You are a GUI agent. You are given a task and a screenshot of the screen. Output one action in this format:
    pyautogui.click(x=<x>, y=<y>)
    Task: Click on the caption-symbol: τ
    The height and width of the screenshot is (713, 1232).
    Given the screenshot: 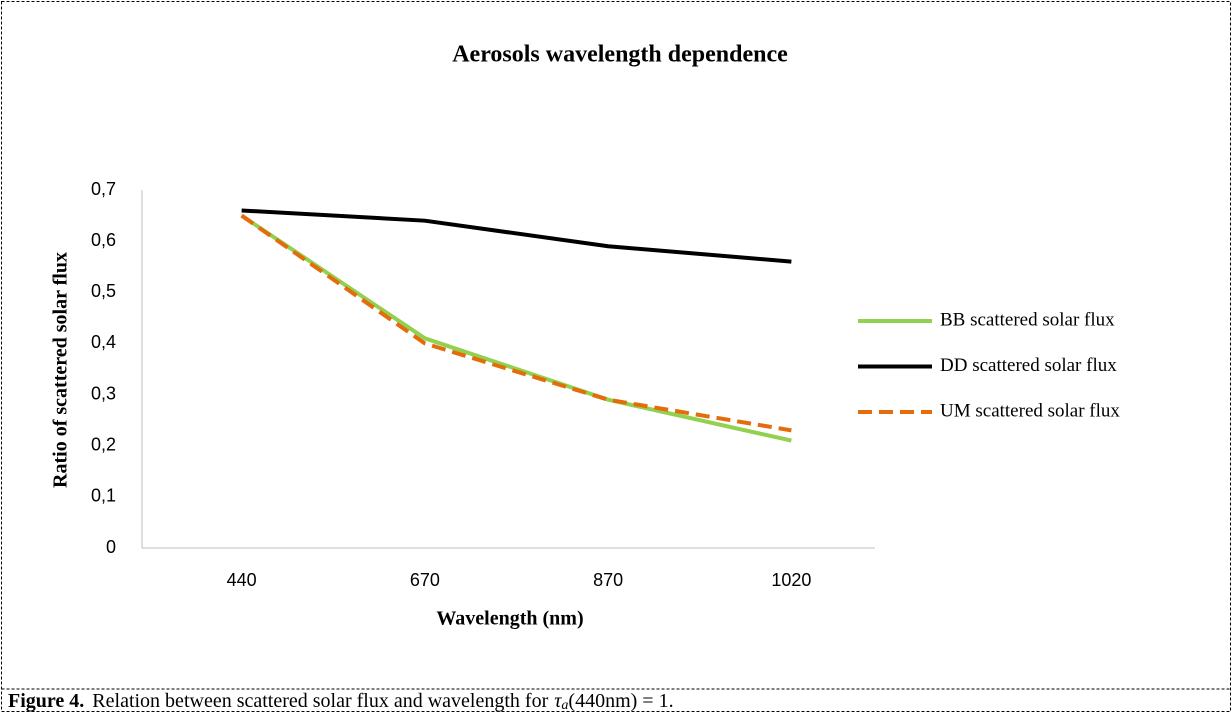 What is the action you would take?
    pyautogui.click(x=558, y=701)
    